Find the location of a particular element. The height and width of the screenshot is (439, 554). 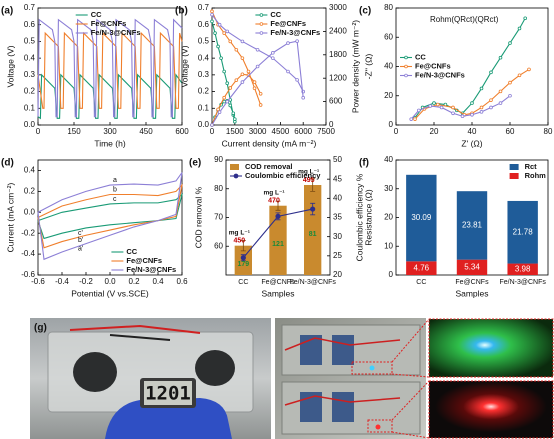

y-tick-label: 0.2 is located at coordinates (30, 190).